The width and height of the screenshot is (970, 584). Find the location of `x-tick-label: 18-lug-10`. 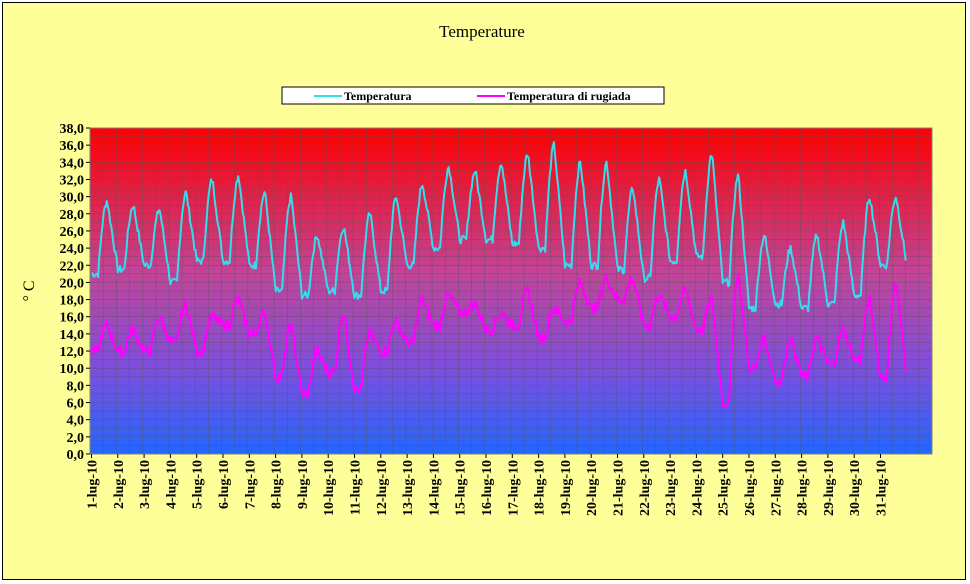

x-tick-label: 18-lug-10 is located at coordinates (540, 488).